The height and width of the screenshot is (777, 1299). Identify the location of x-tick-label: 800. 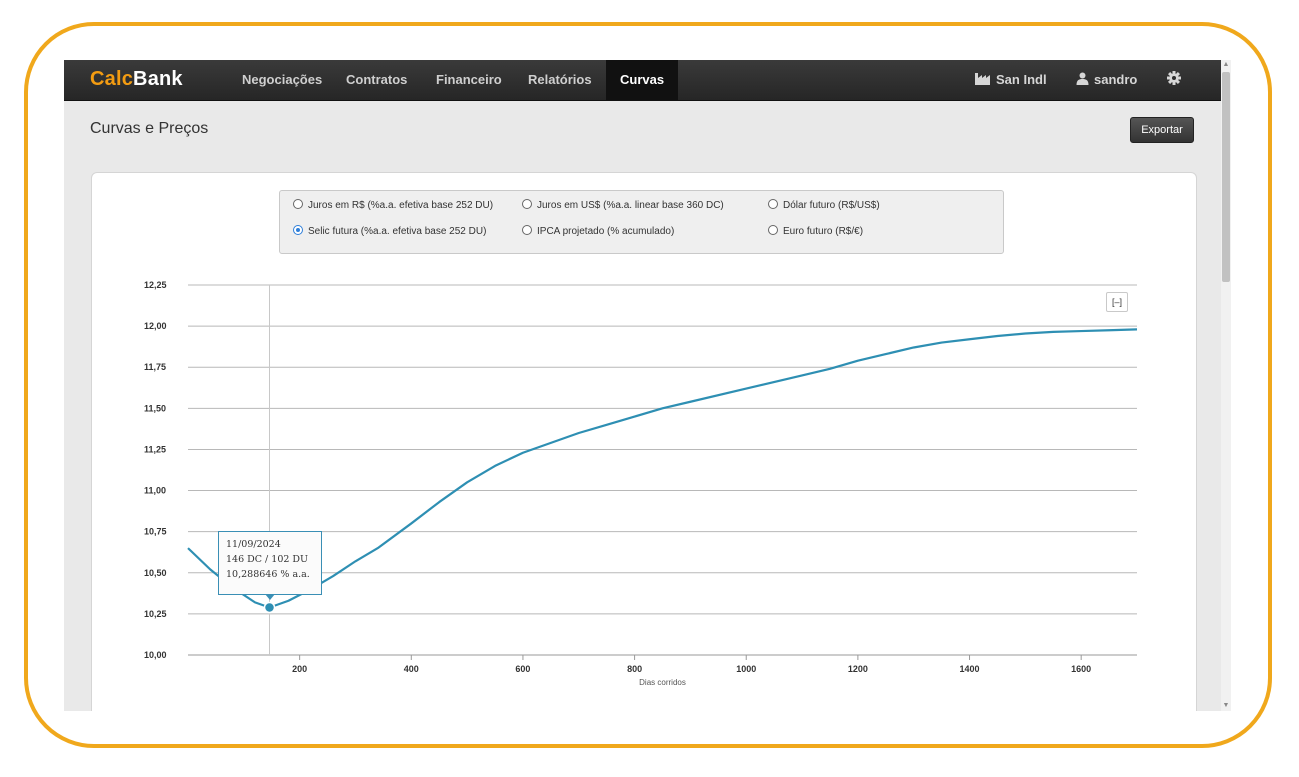
(634, 669).